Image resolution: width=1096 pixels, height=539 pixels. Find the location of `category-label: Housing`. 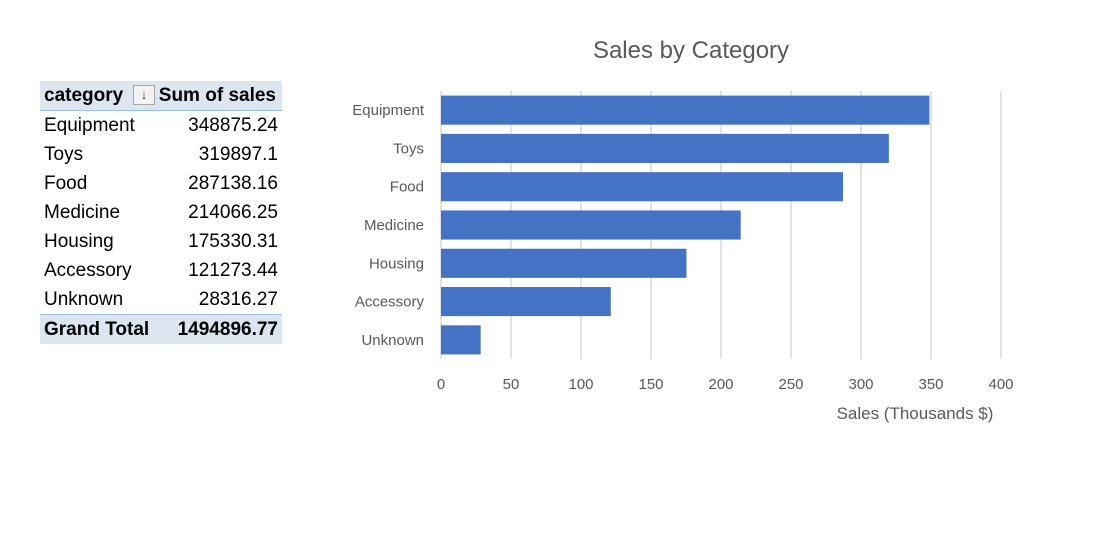

category-label: Housing is located at coordinates (396, 263).